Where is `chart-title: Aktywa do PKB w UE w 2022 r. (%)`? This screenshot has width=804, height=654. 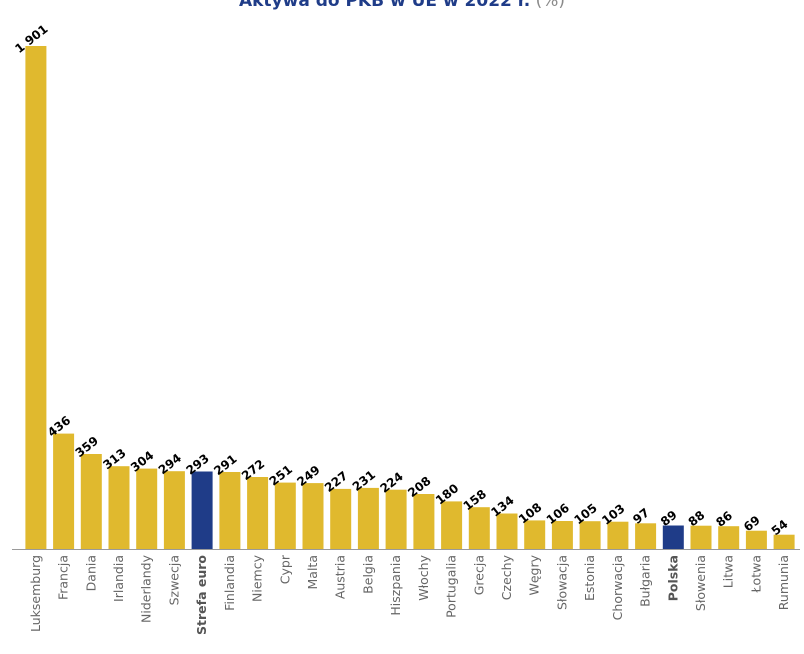
chart-title: Aktywa do PKB w UE w 2022 r. (%) is located at coordinates (402, 5).